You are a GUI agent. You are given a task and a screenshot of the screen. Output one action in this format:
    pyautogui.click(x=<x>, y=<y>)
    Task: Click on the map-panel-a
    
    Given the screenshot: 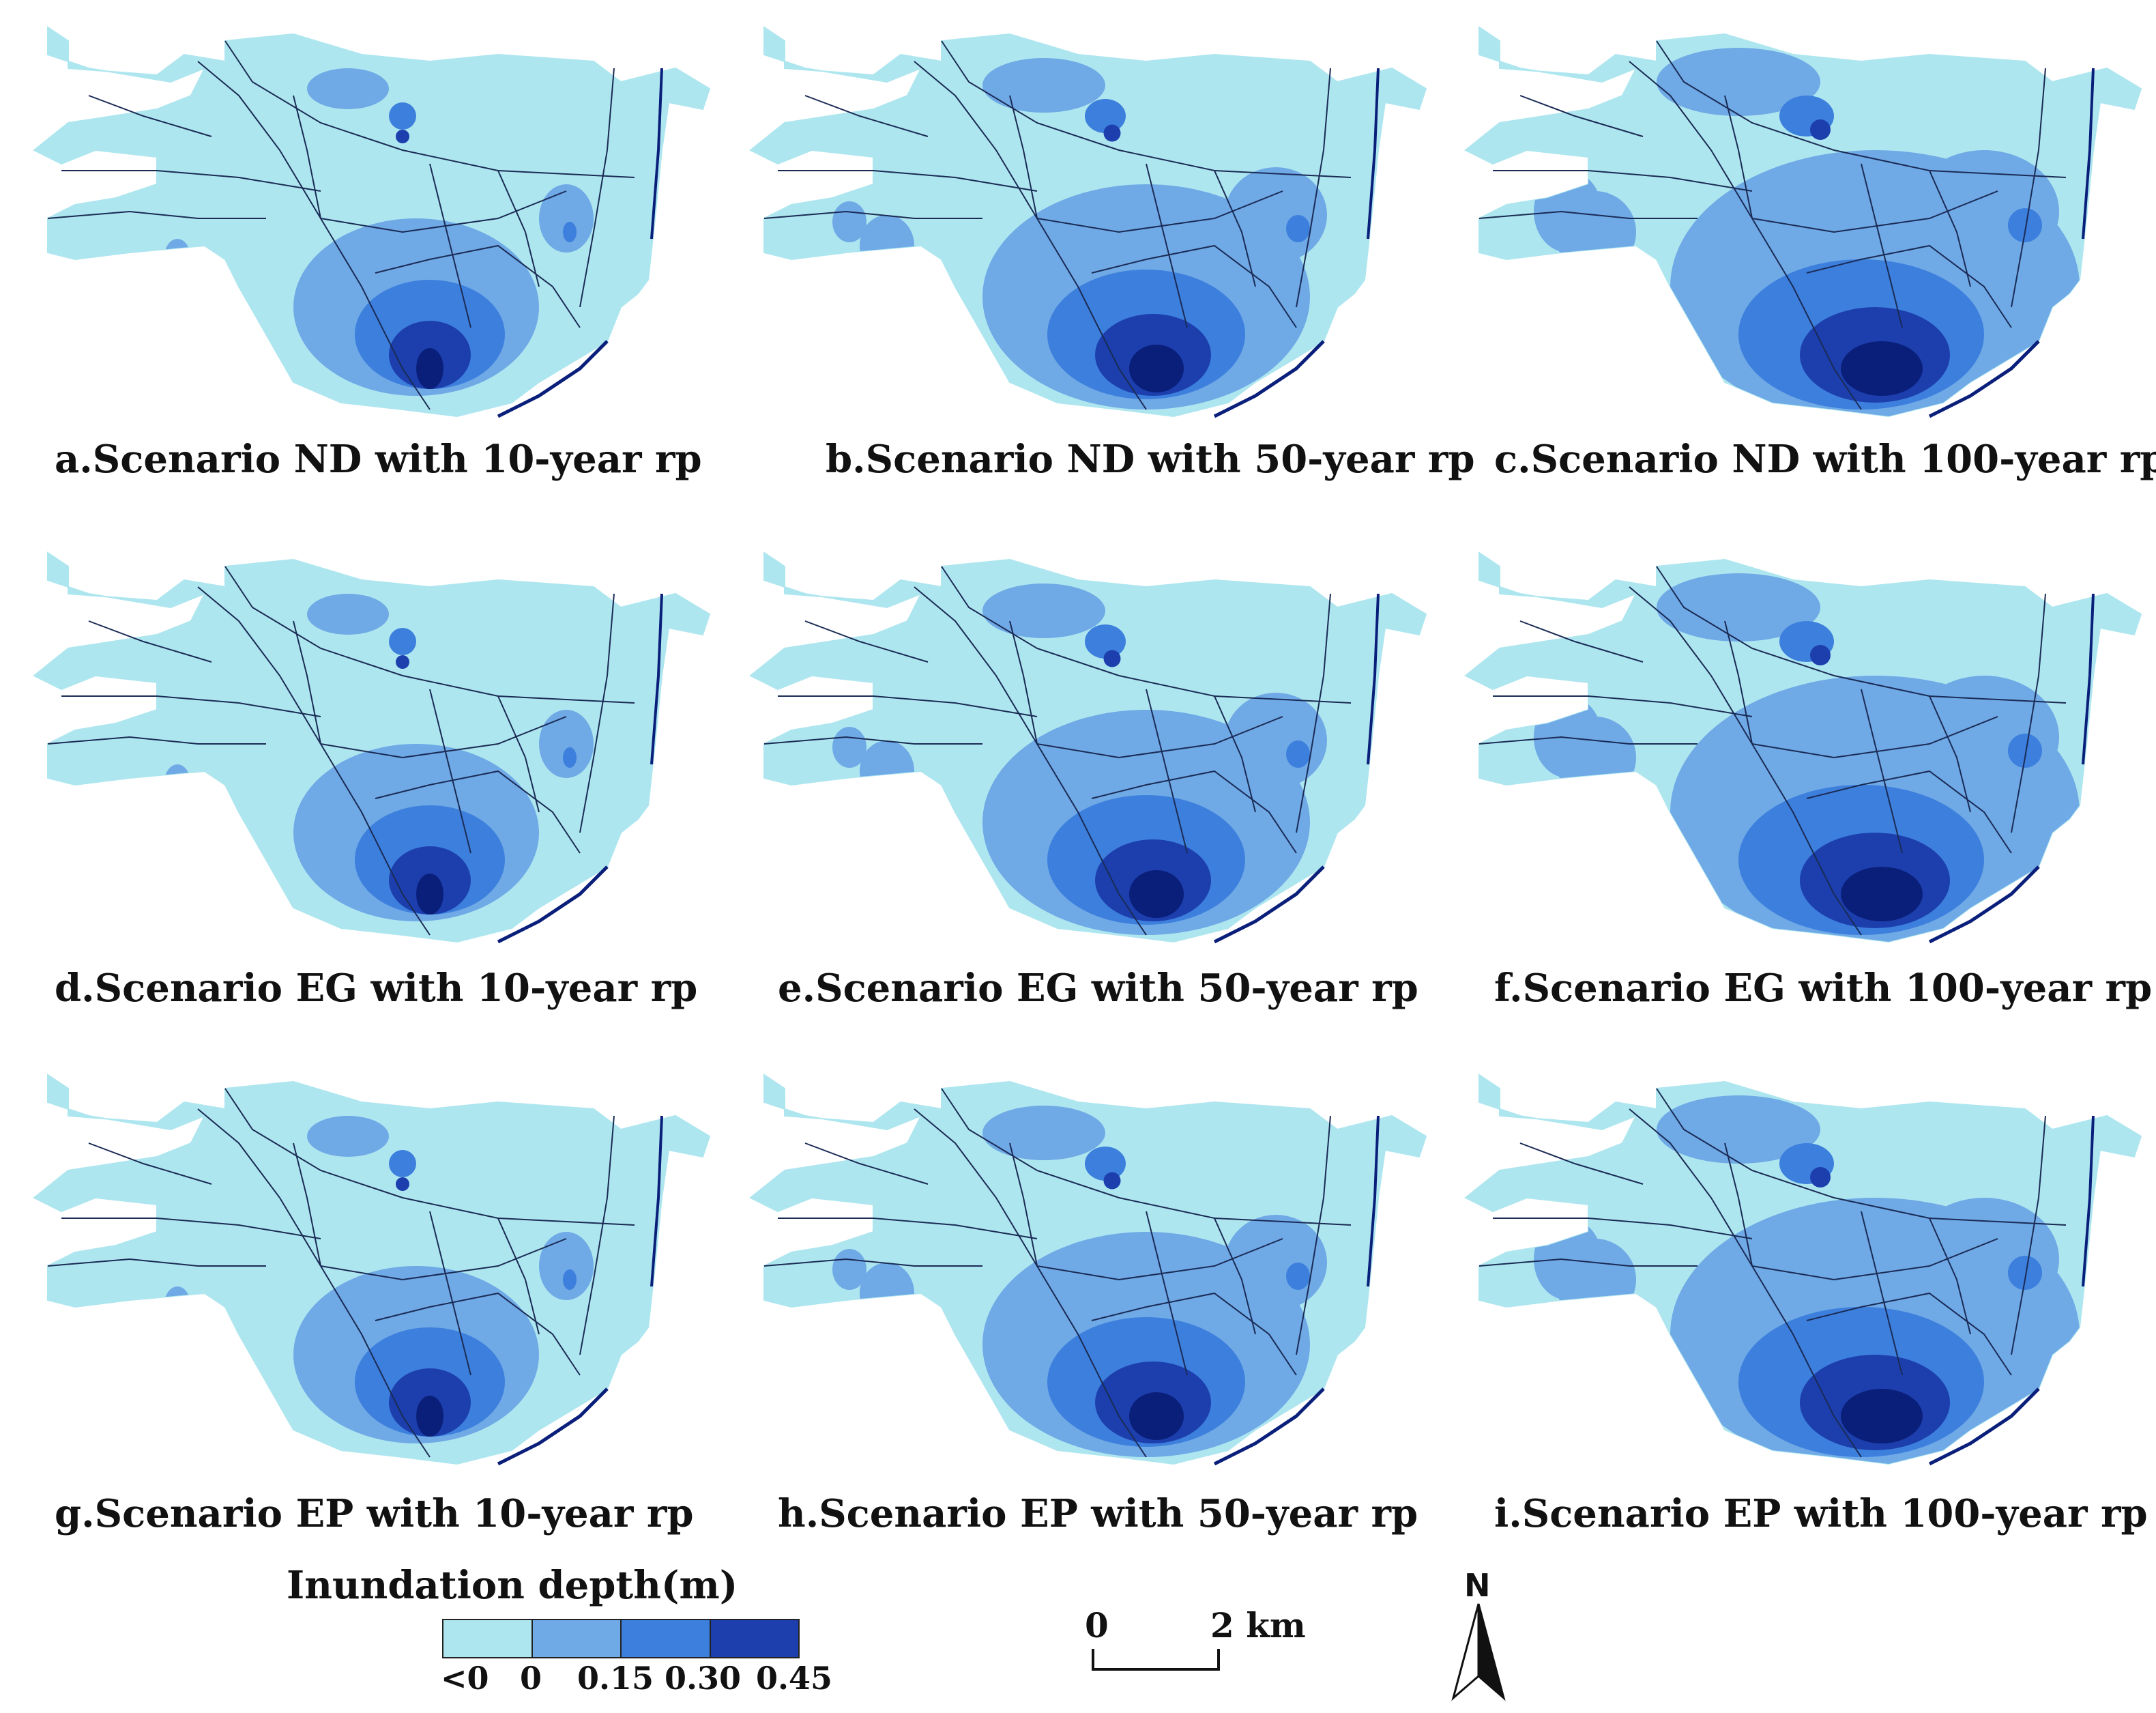 What is the action you would take?
    pyautogui.click(x=371, y=219)
    